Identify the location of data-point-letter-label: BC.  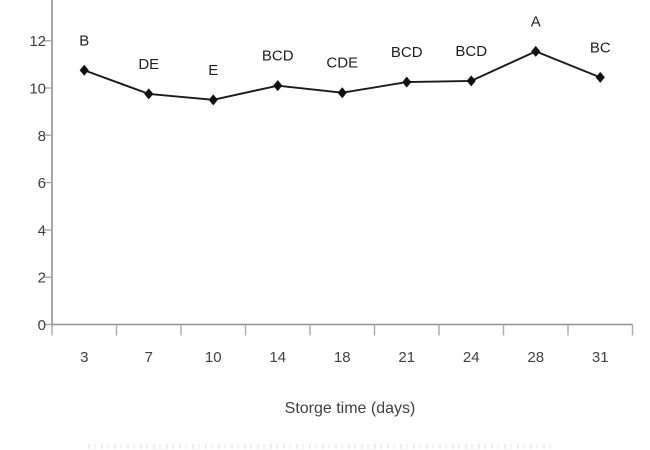
(600, 47).